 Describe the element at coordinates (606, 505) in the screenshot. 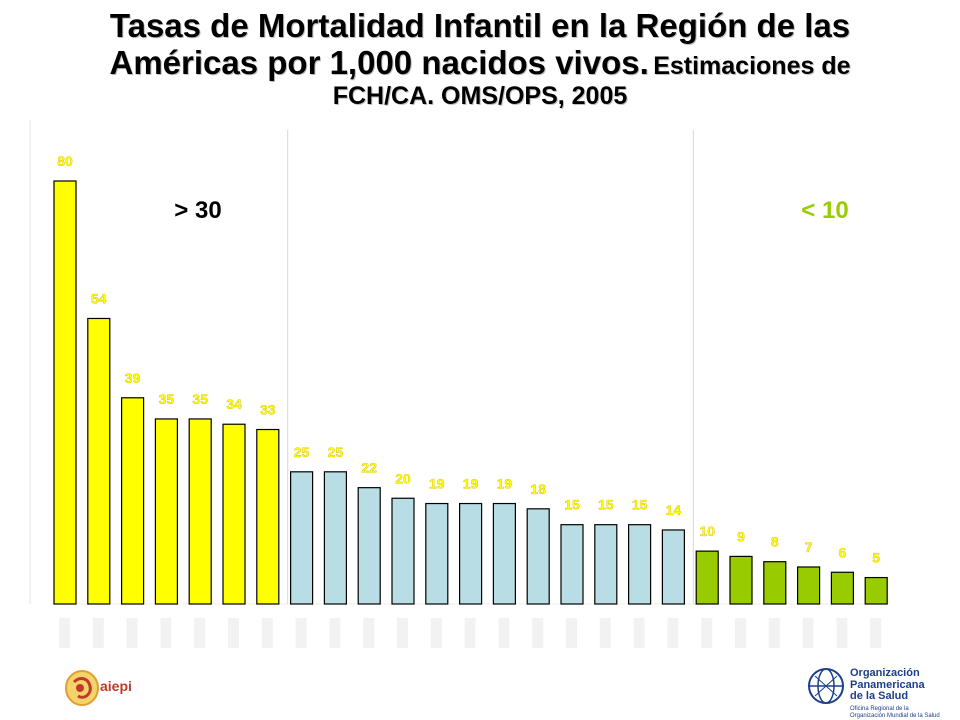

I see `data-label-17: 15` at that location.